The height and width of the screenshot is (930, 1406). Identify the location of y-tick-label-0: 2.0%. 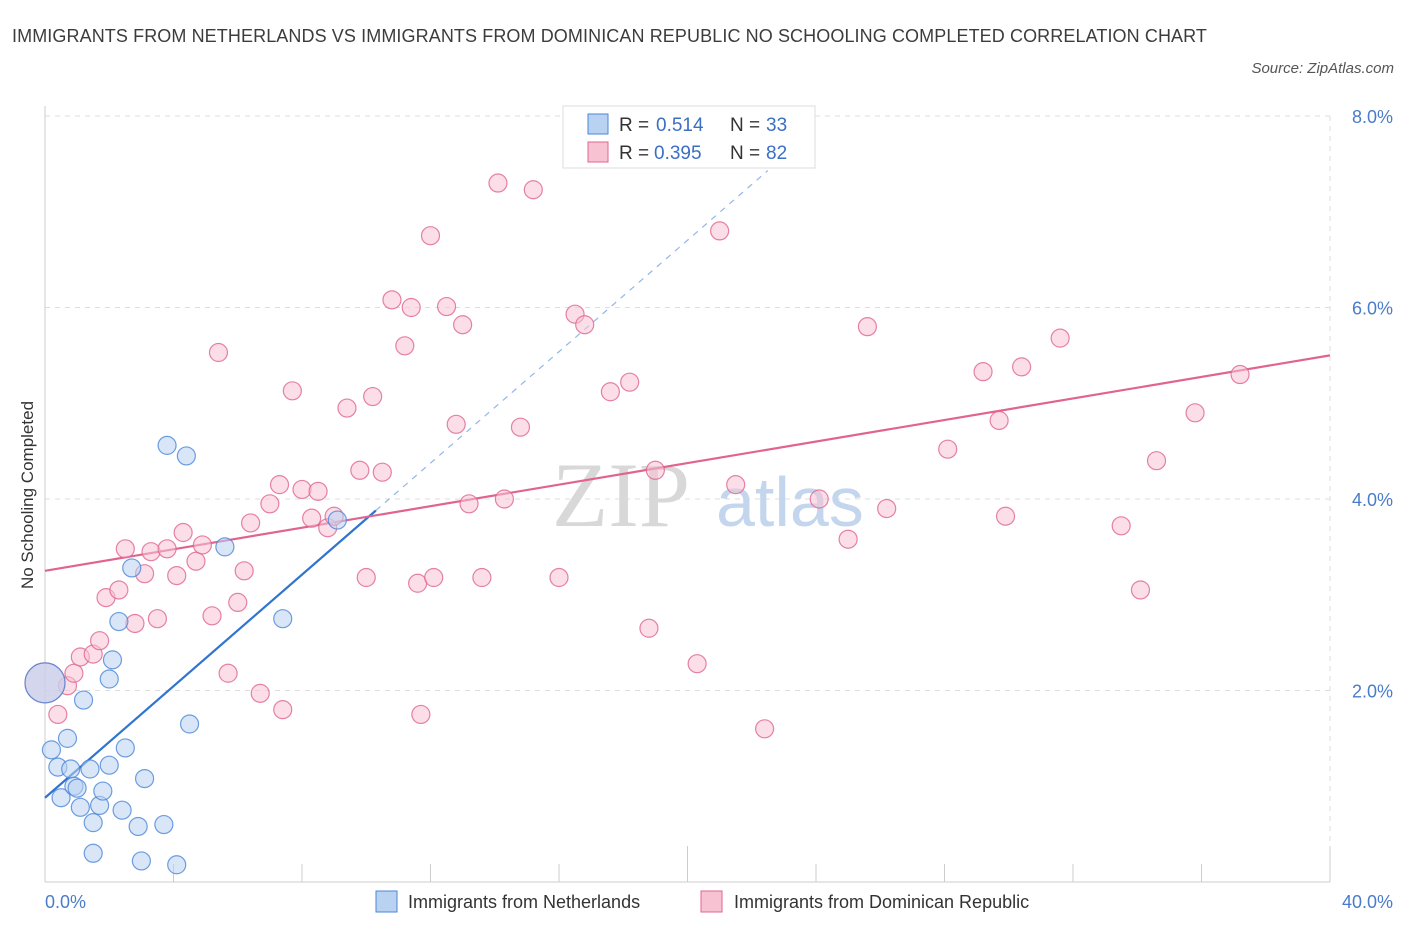
(1372, 692).